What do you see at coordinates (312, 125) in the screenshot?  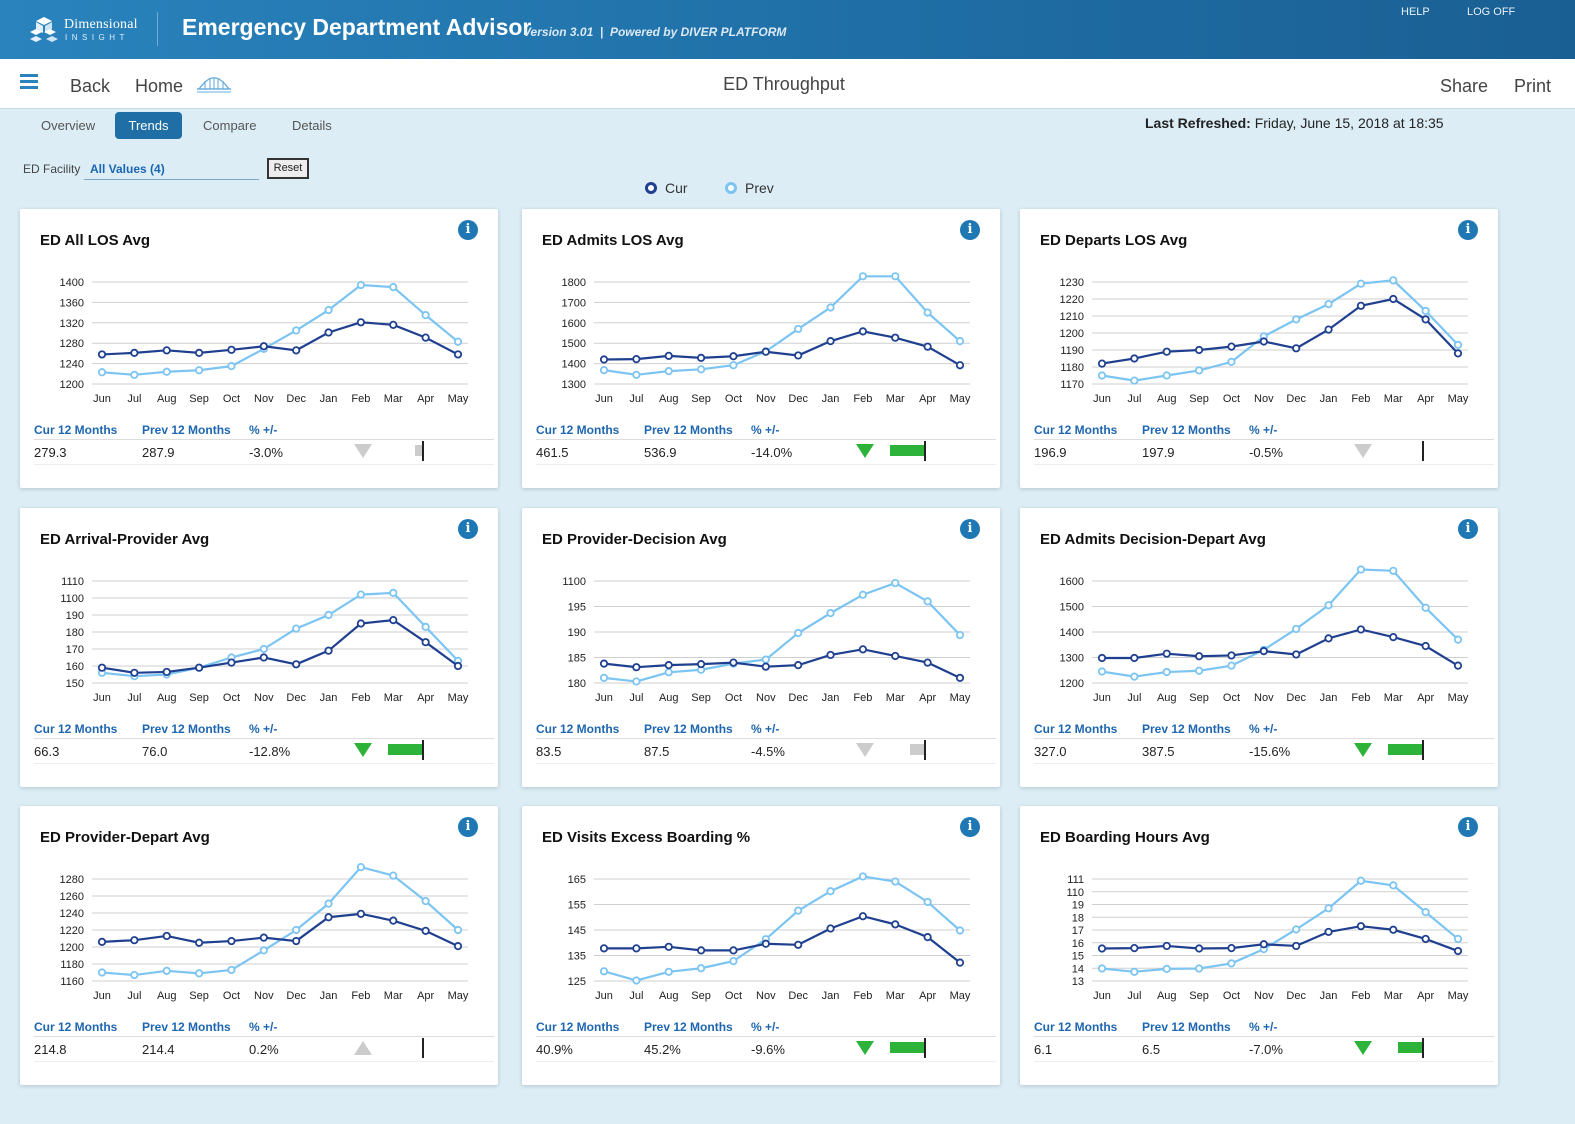 I see `tab-details: Details` at bounding box center [312, 125].